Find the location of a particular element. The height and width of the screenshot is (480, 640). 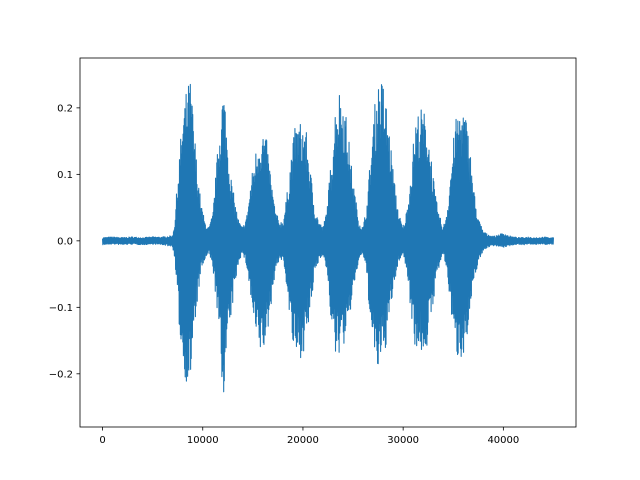

y-tick-label: 0.0 is located at coordinates (65, 241).